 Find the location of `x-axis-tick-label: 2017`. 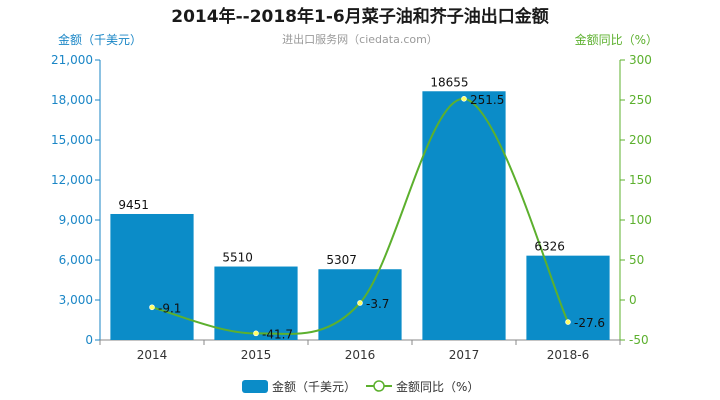

x-axis-tick-label: 2017 is located at coordinates (464, 355).